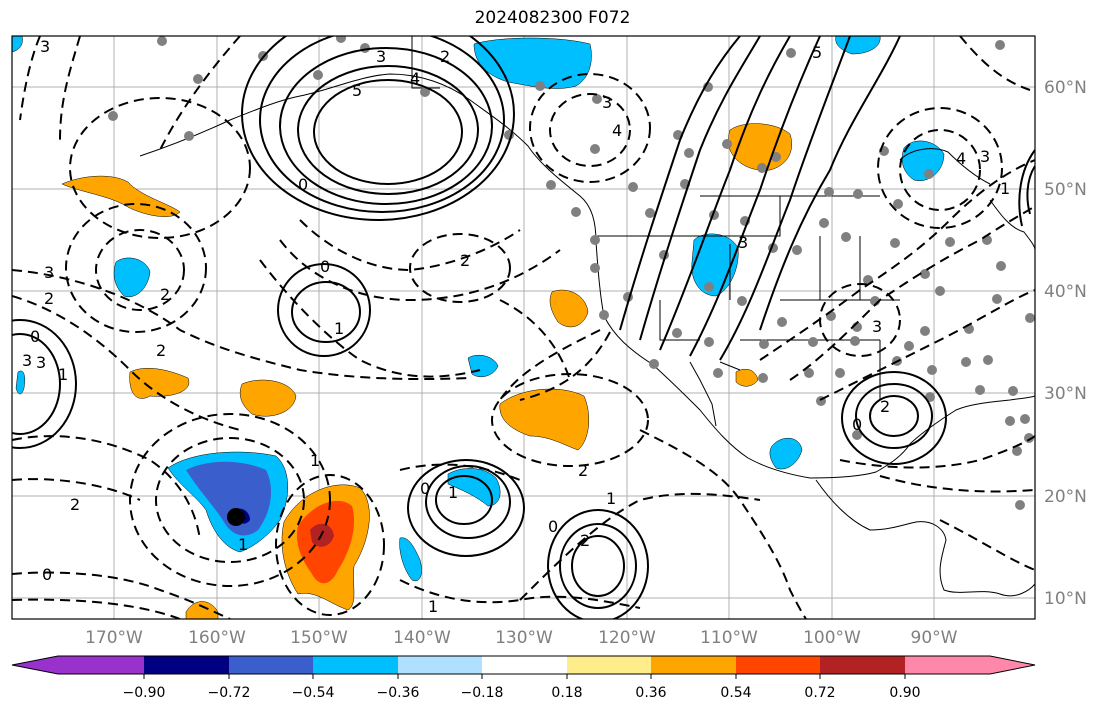 The image size is (1105, 712). Describe the element at coordinates (217, 638) in the screenshot. I see `lon-label: 160°W` at that location.